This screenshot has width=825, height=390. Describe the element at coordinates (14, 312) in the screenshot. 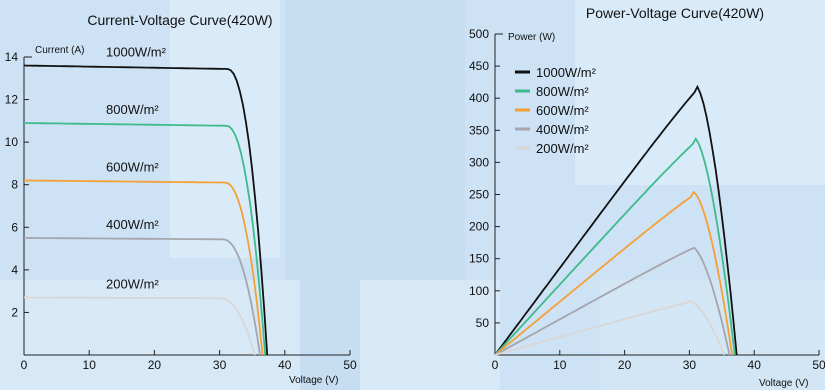

I see `y-tick-label: 2` at that location.